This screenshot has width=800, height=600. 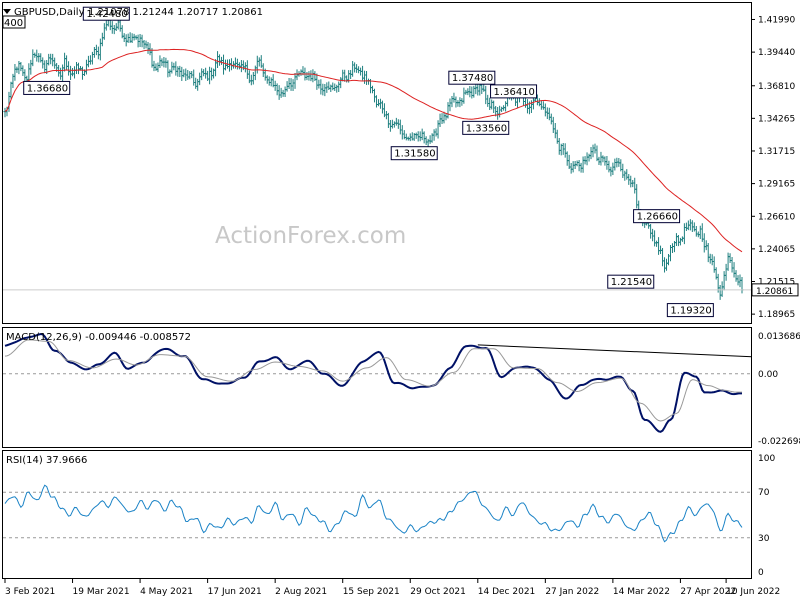 What do you see at coordinates (768, 375) in the screenshot?
I see `macd-tick-label: 0.00` at bounding box center [768, 375].